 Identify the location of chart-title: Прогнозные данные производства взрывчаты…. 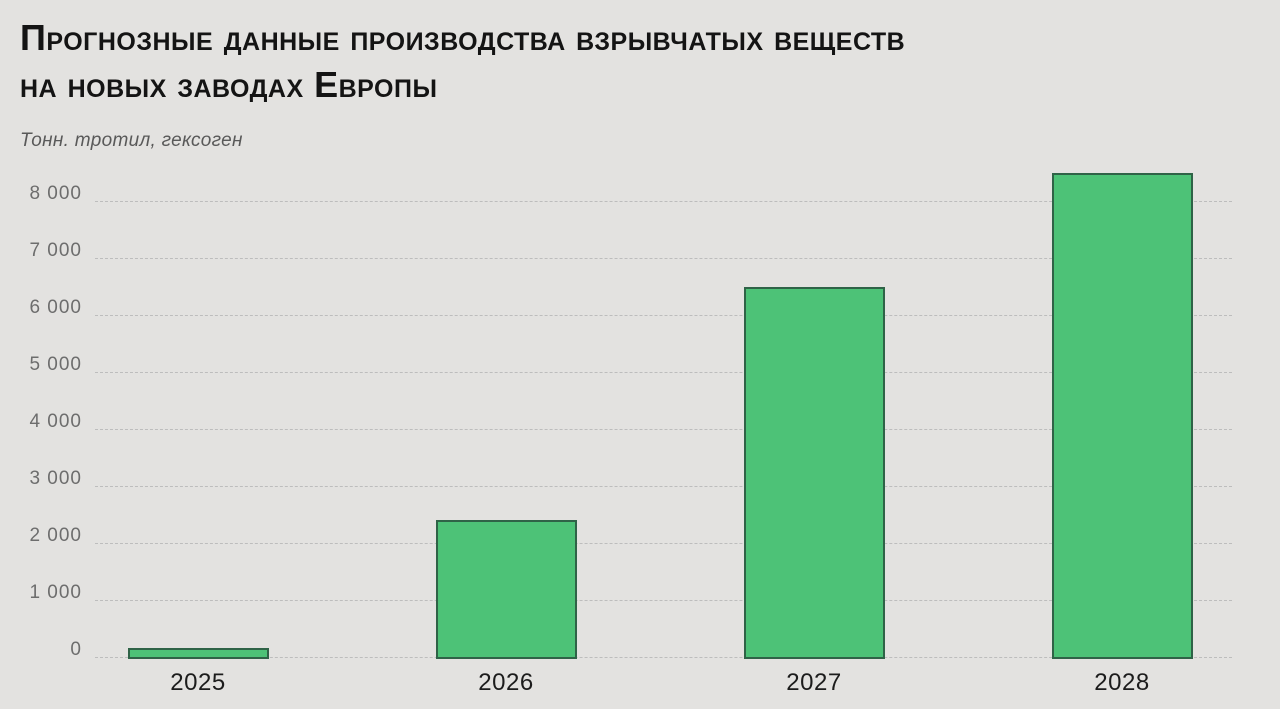
(462, 61).